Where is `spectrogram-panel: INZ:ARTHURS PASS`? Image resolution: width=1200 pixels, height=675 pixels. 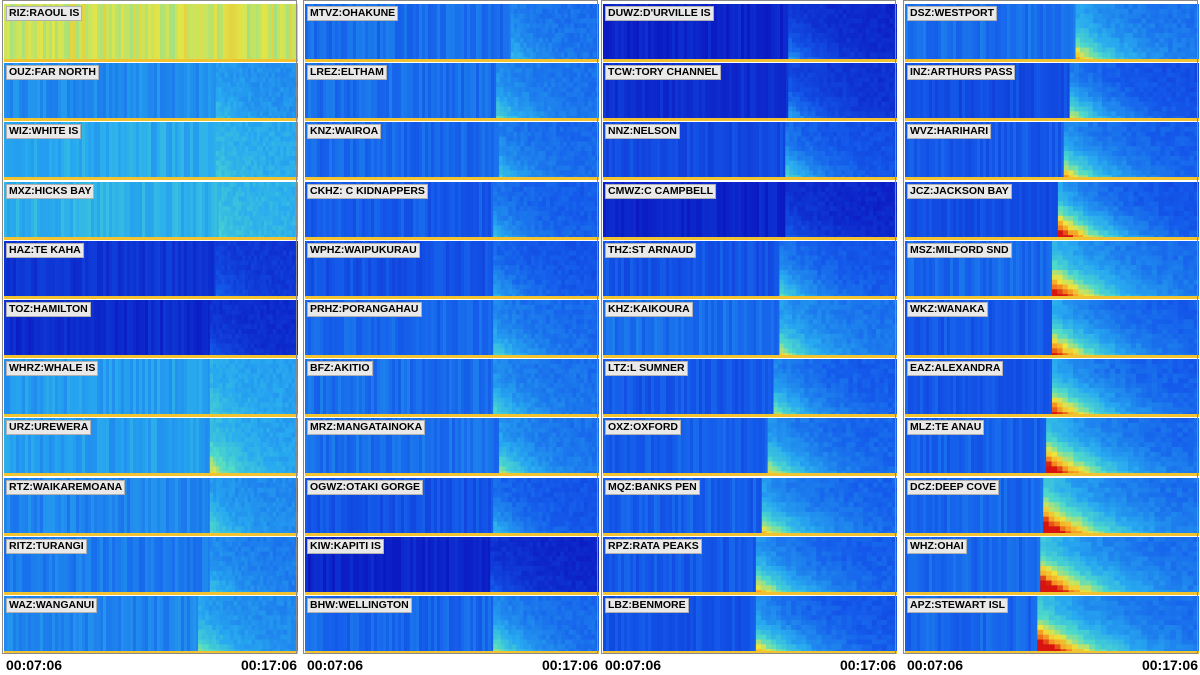 spectrogram-panel: INZ:ARTHURS PASS is located at coordinates (1052, 92).